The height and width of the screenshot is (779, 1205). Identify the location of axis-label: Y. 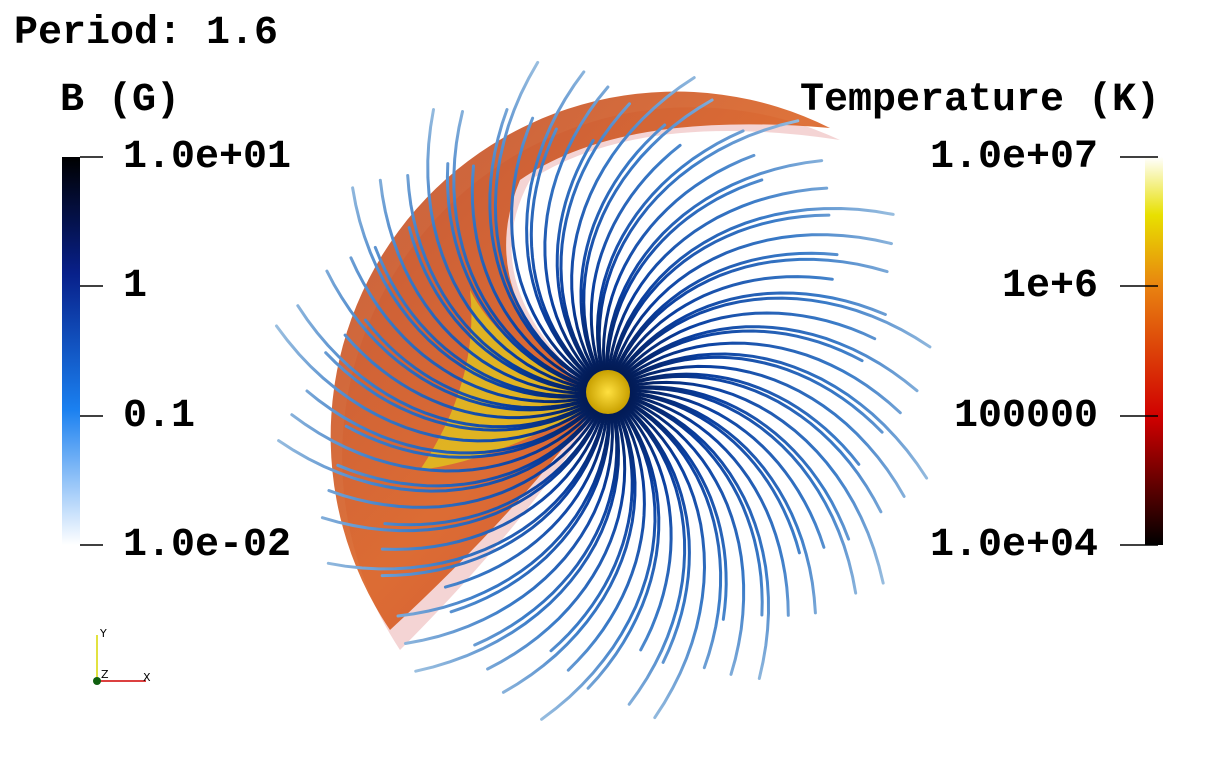
(103, 633).